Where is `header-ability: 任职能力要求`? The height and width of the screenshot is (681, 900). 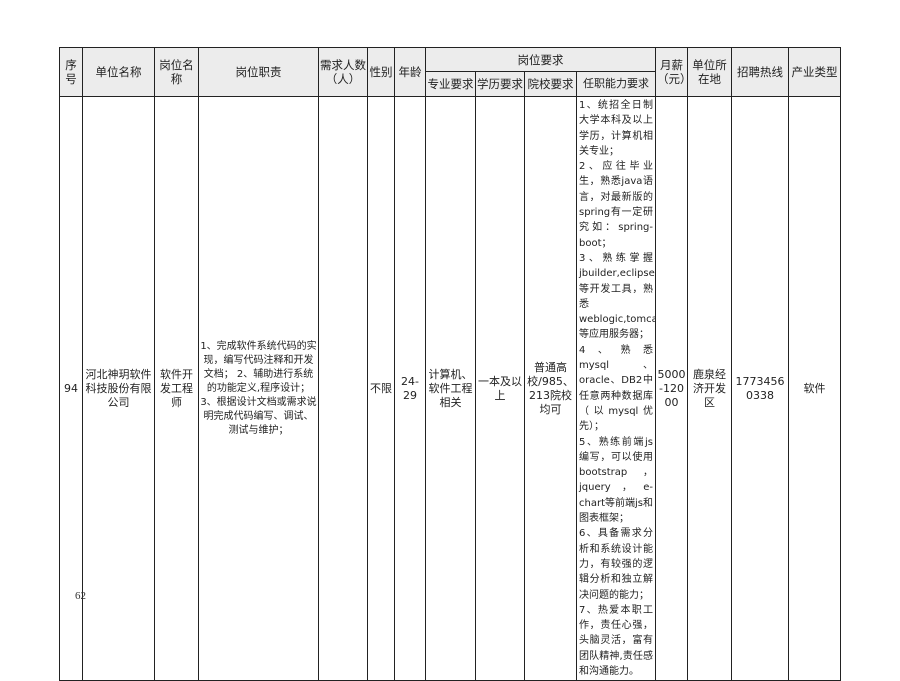
header-ability: 任职能力要求 is located at coordinates (616, 84).